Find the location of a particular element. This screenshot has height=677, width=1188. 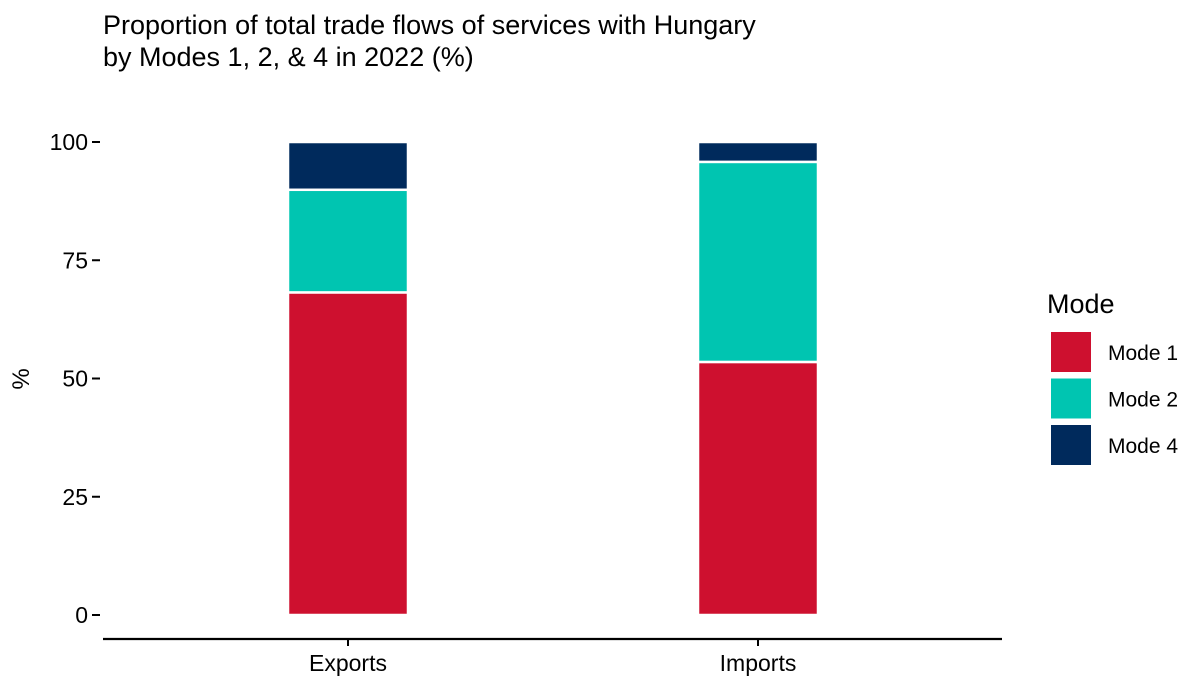

legend-title: Mode is located at coordinates (1081, 304).